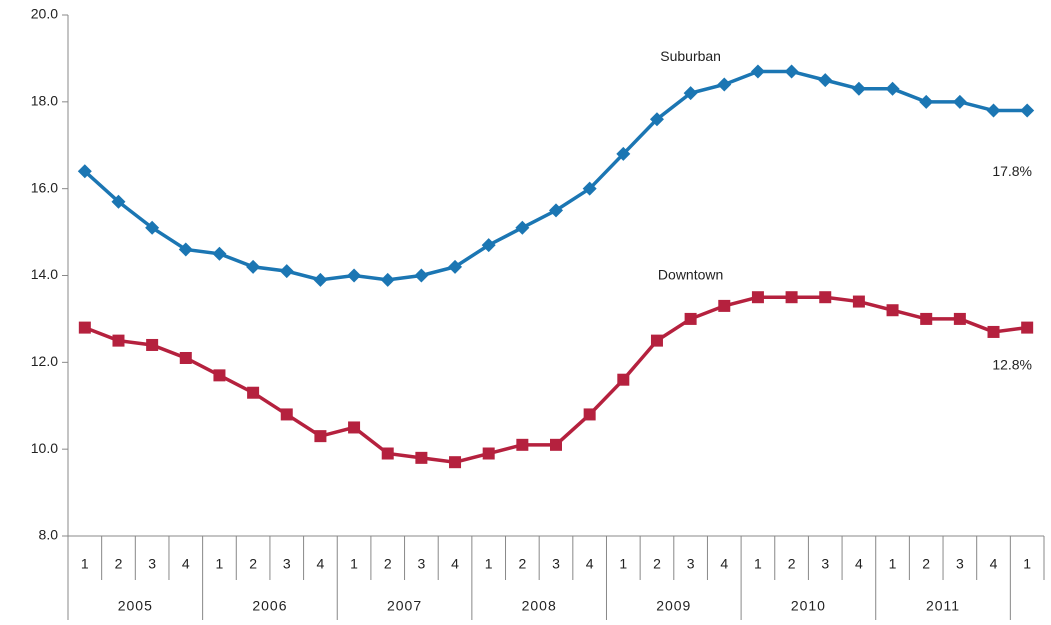  Describe the element at coordinates (690, 56) in the screenshot. I see `series-label: Suburban` at that location.